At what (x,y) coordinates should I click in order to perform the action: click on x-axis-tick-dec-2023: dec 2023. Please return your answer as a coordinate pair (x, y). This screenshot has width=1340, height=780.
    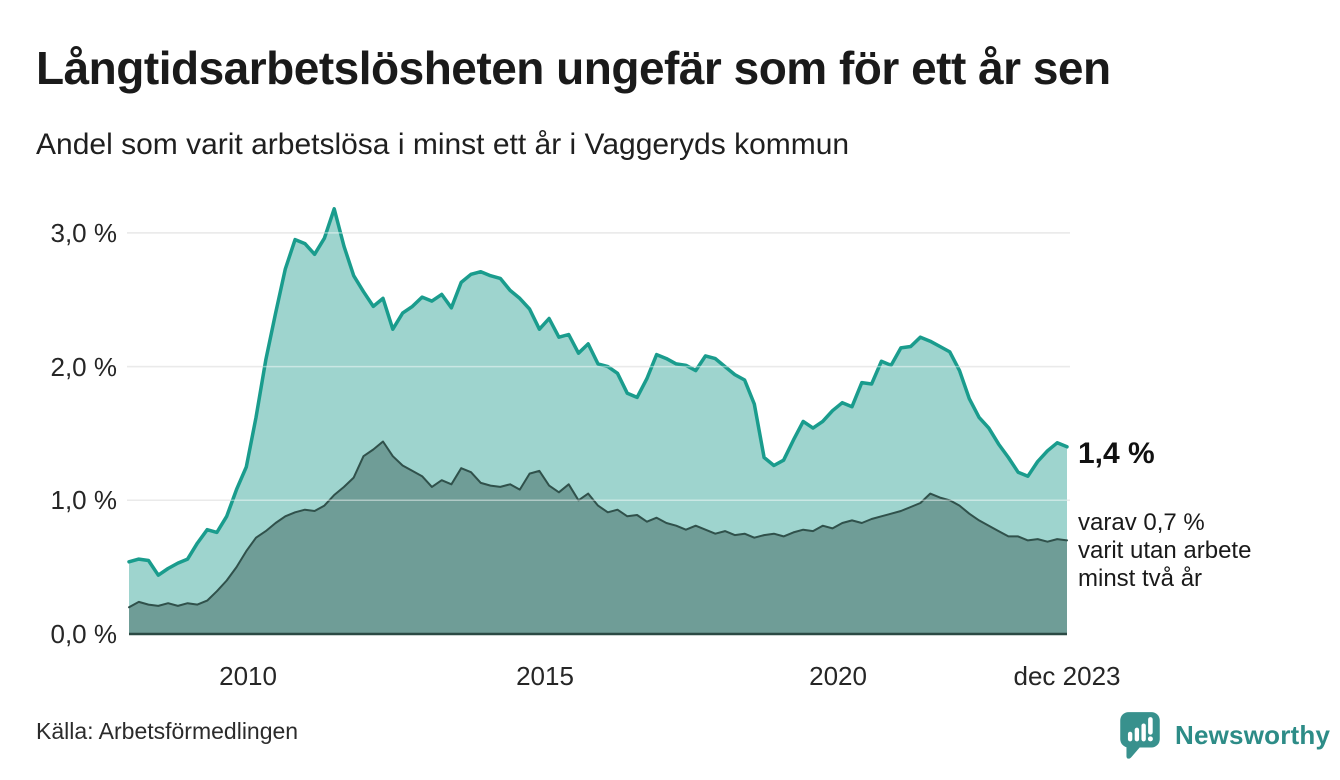
    Looking at the image, I should click on (1067, 676).